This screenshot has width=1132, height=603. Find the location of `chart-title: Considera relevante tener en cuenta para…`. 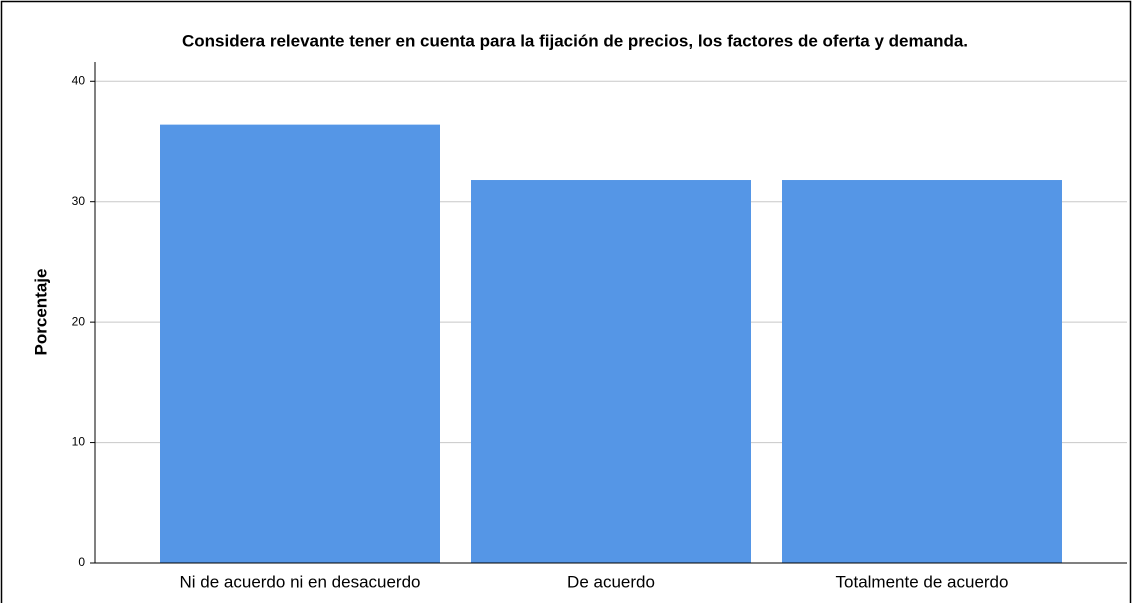

chart-title: Considera relevante tener en cuenta para… is located at coordinates (575, 40).